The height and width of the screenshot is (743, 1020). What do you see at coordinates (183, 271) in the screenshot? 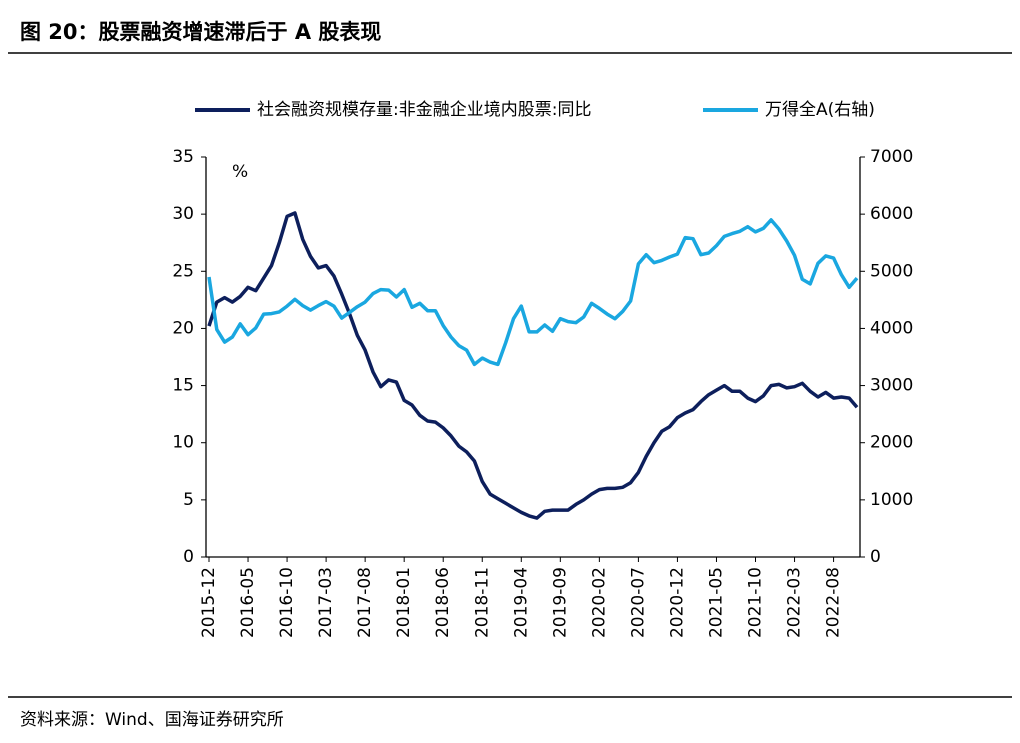
I see `y-tick-label: 25` at bounding box center [183, 271].